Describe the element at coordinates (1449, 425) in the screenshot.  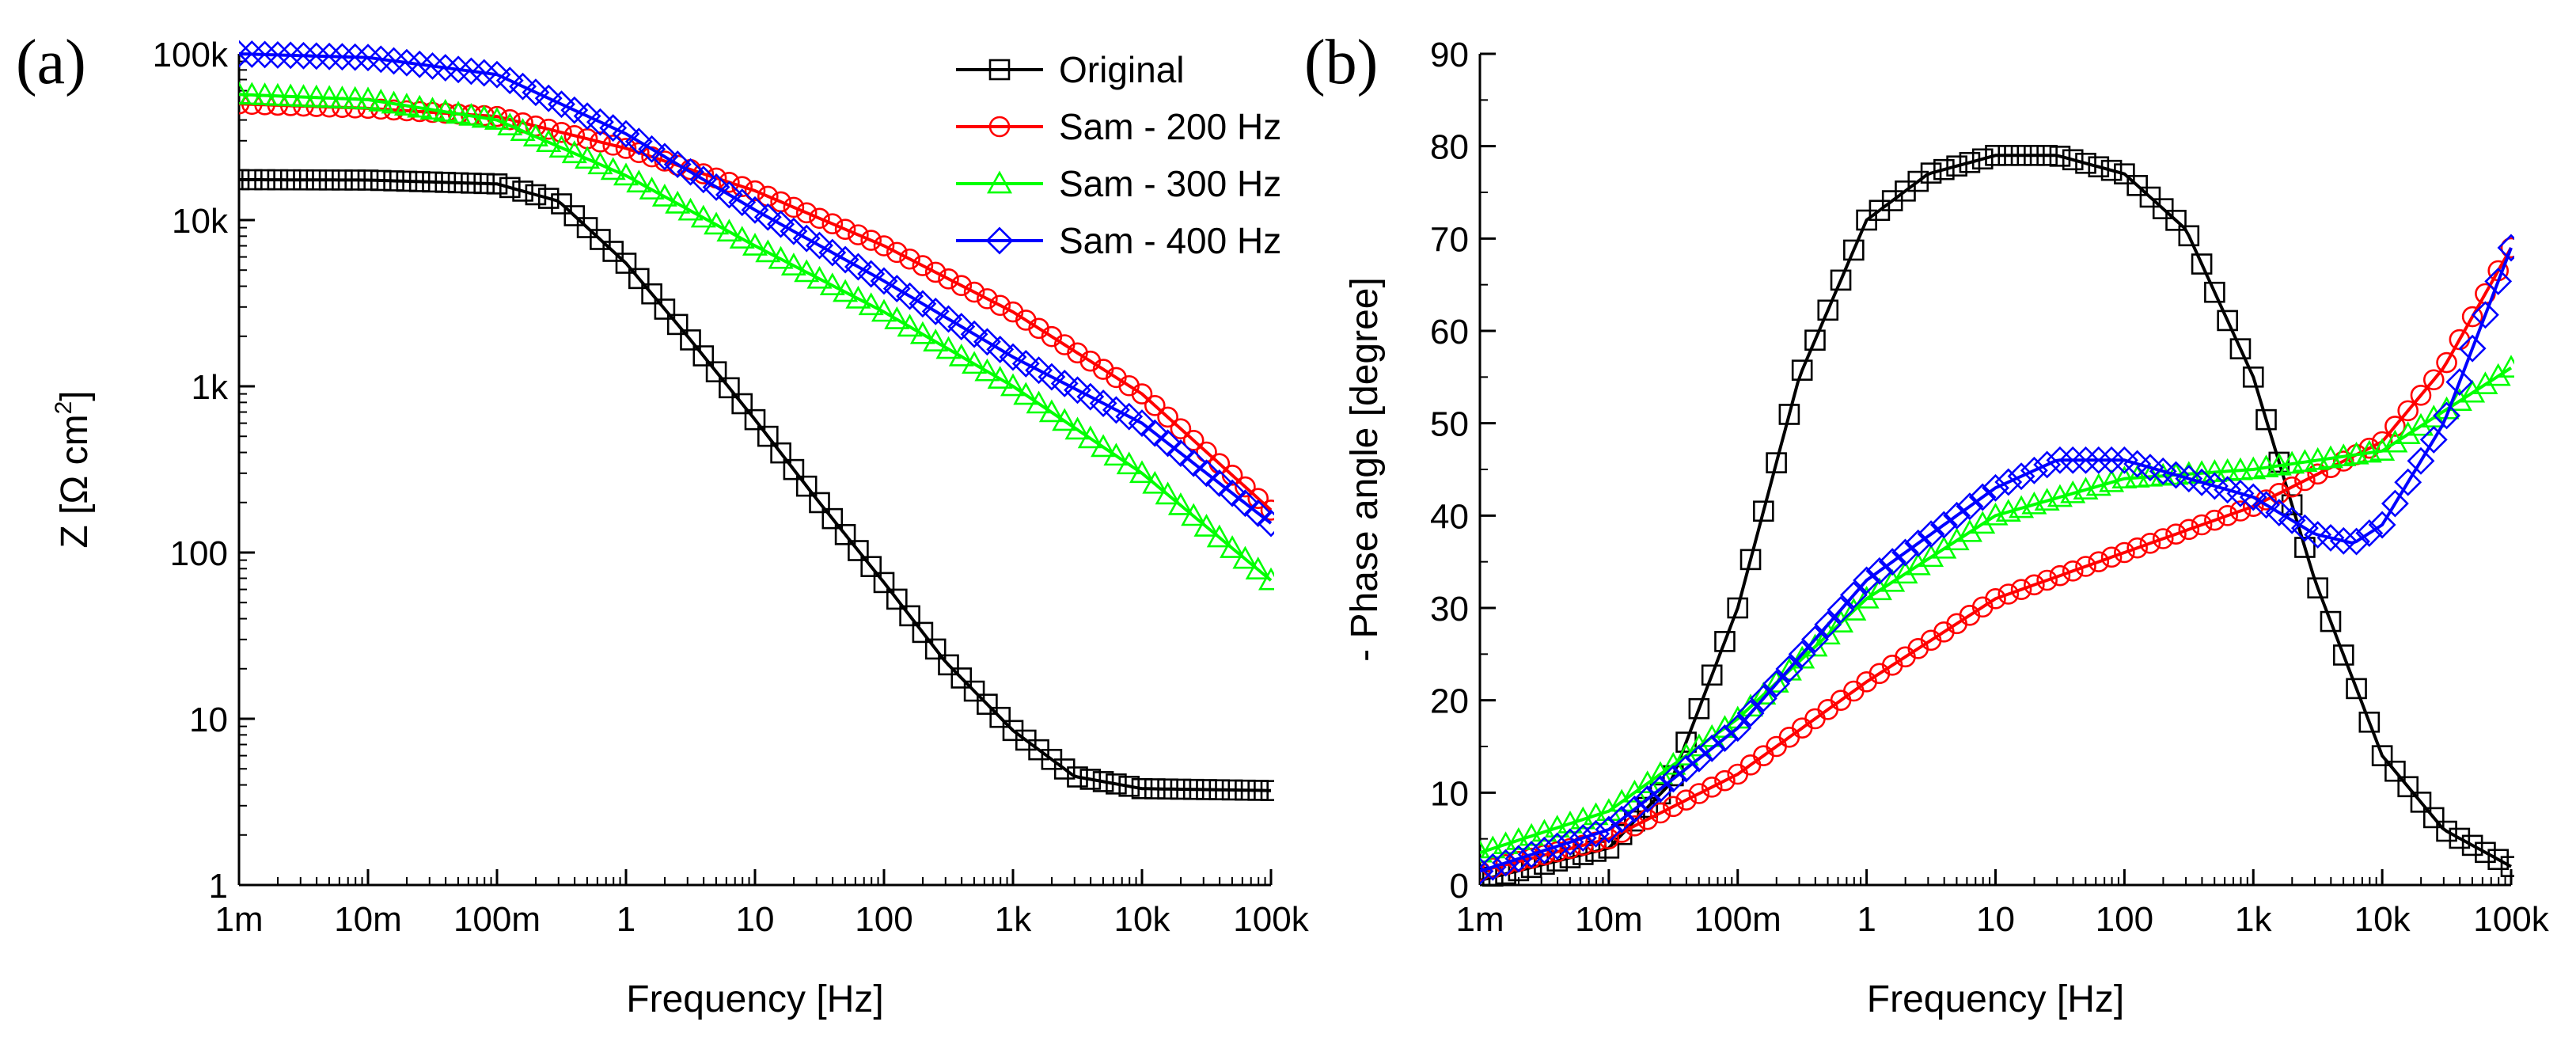
I see `y-tick-label: 50` at that location.